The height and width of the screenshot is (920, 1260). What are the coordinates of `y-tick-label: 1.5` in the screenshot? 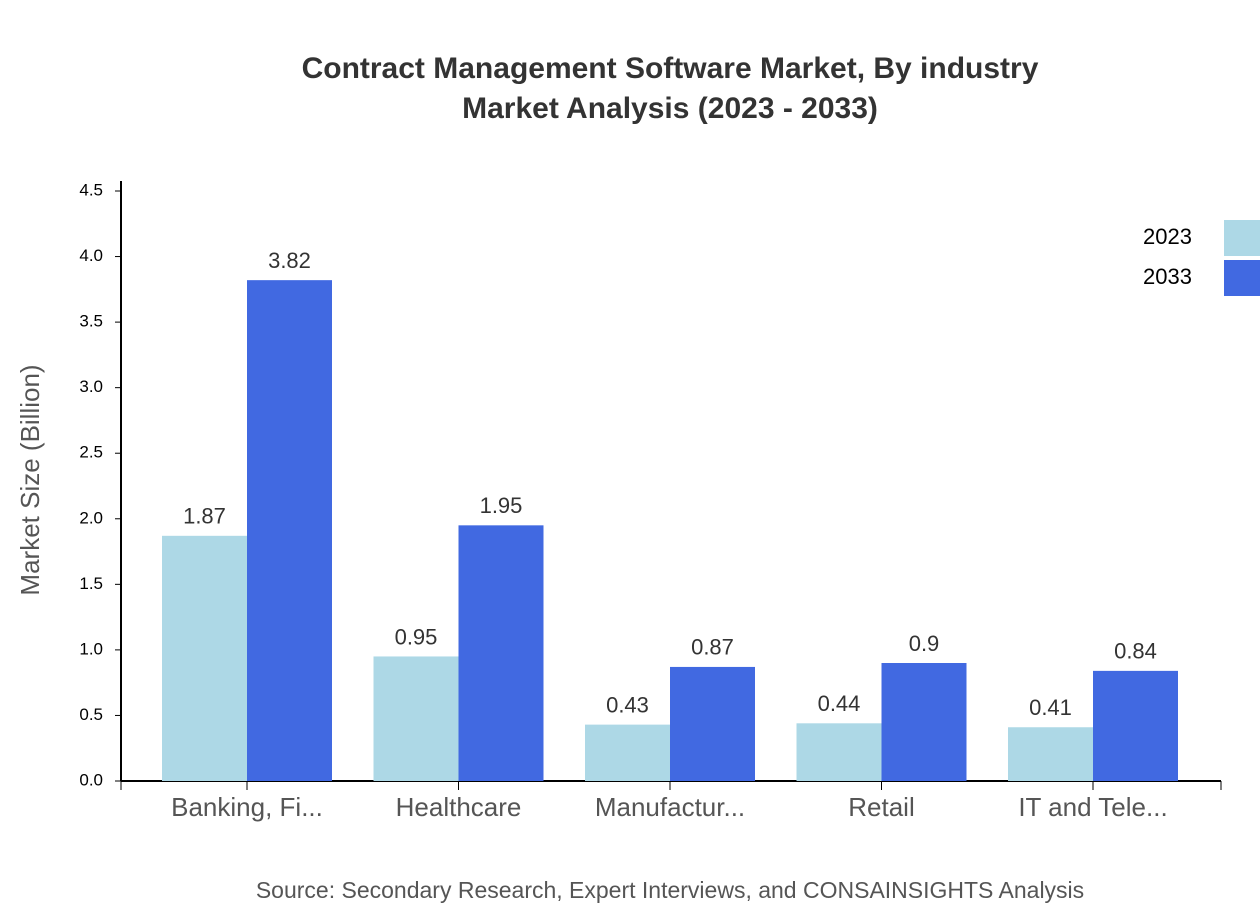 It's located at (91, 583).